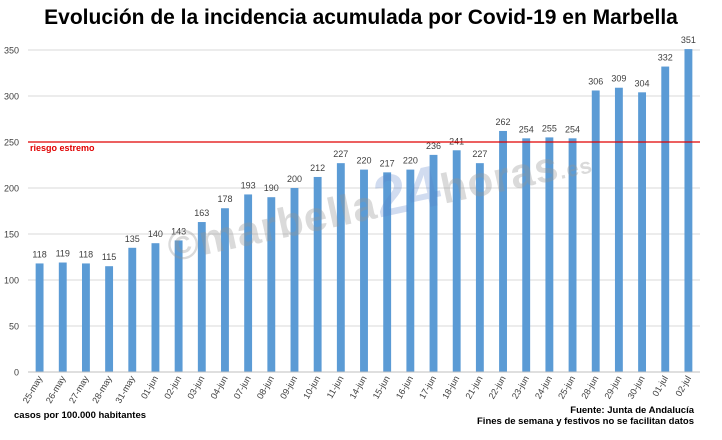 The width and height of the screenshot is (722, 440). What do you see at coordinates (683, 386) in the screenshot?
I see `x-tick-label: 02-jul` at bounding box center [683, 386].